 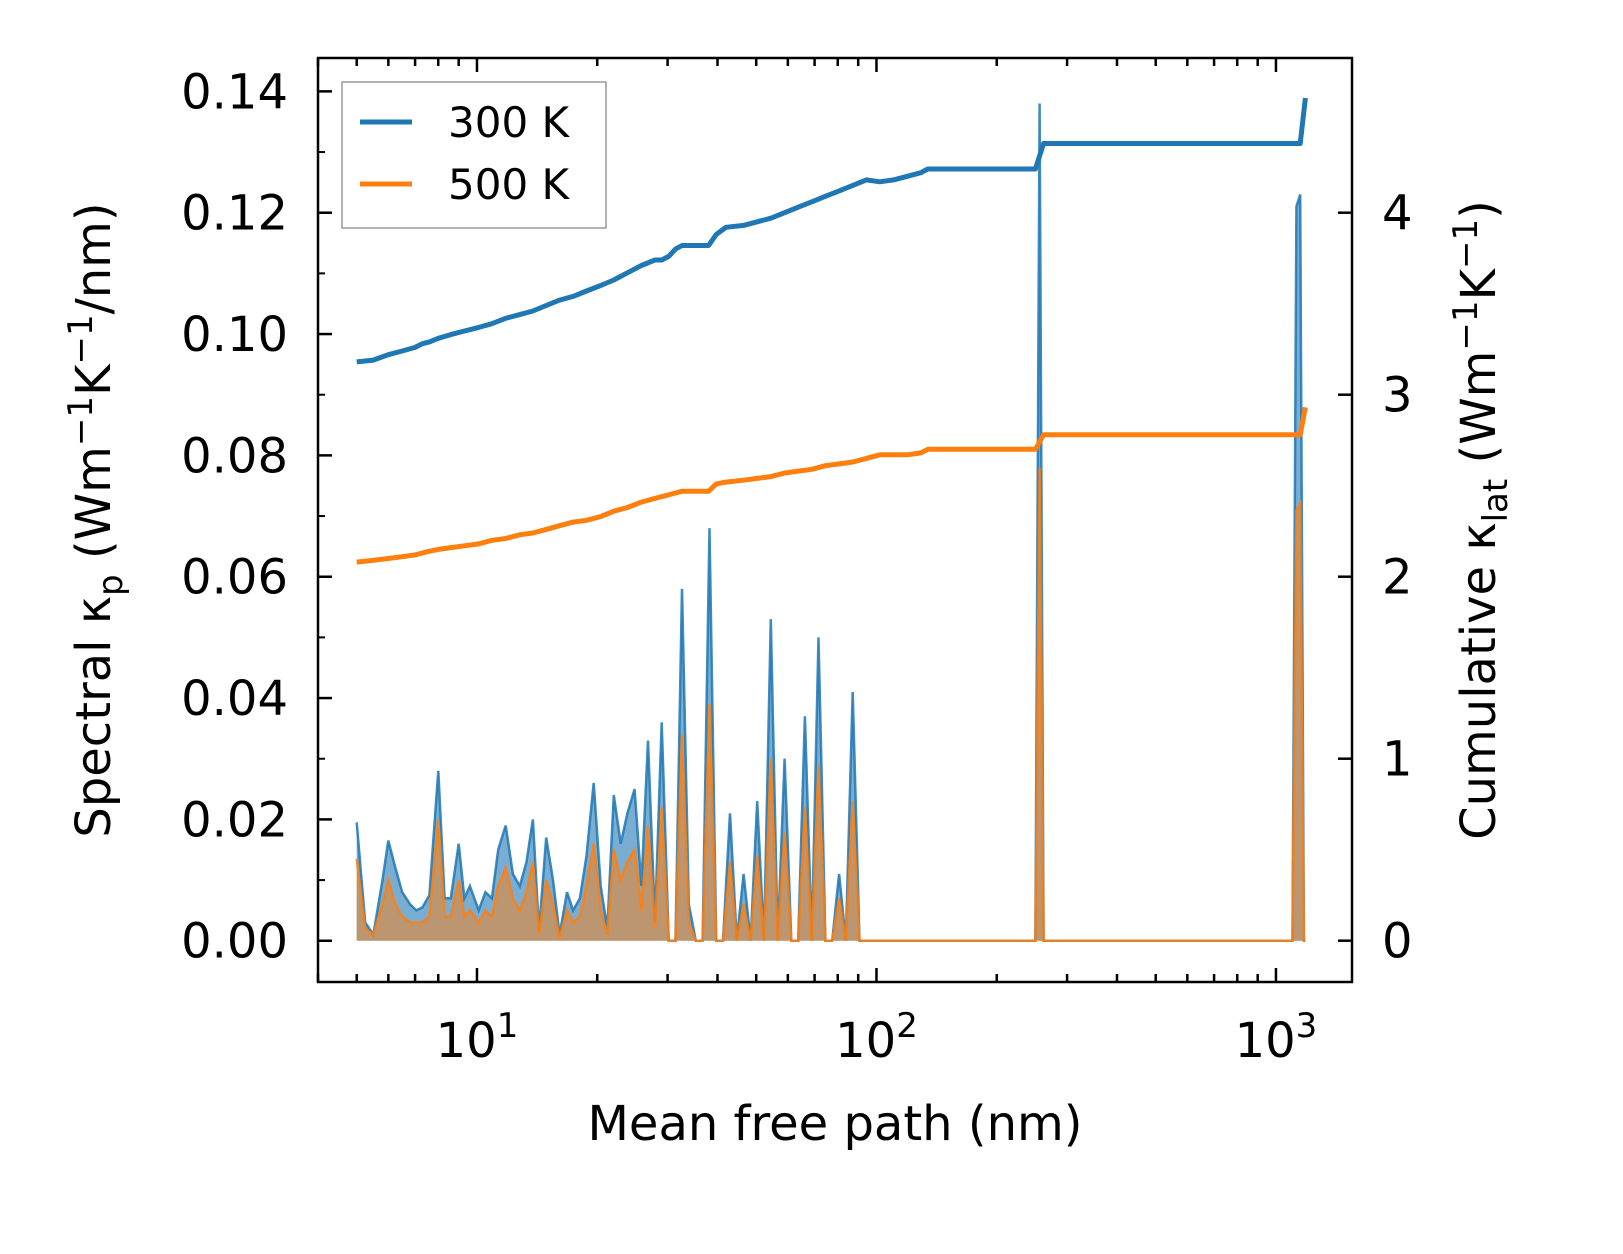 What do you see at coordinates (1276, 1037) in the screenshot?
I see `x-tick-label: 10³` at bounding box center [1276, 1037].